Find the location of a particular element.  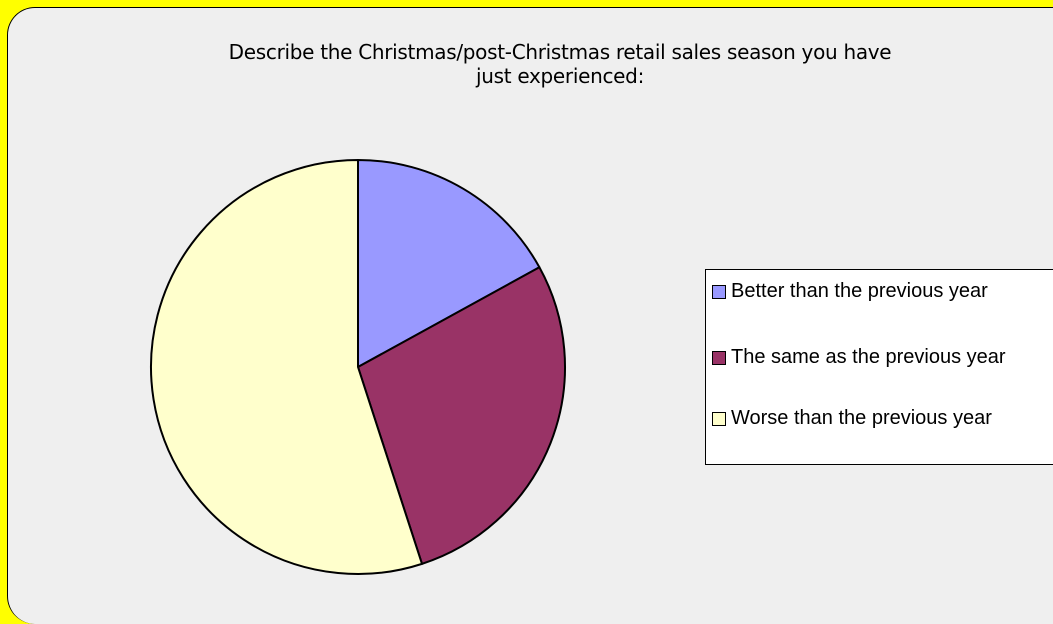

legend-item-worse: Worse than the previous year is located at coordinates (856, 418).